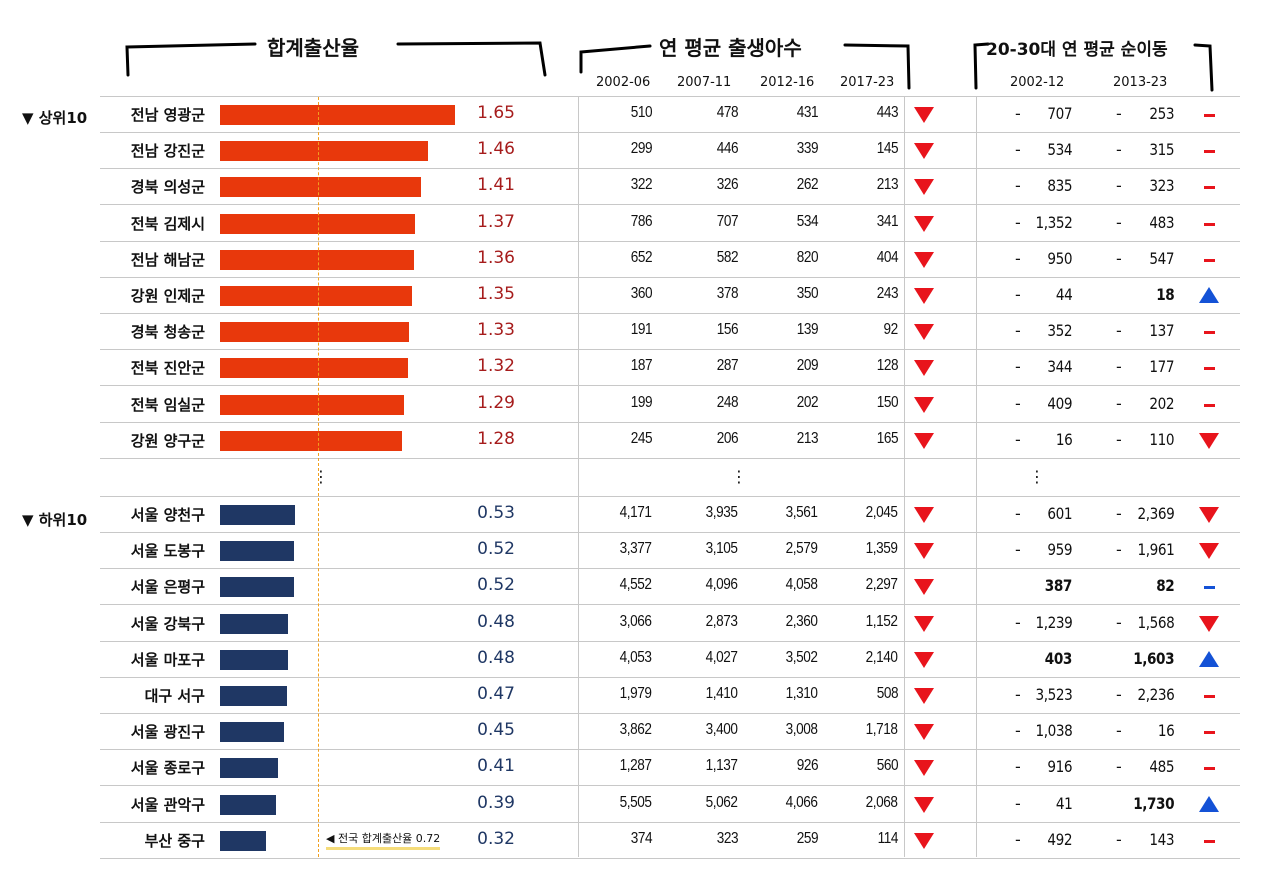 The image size is (1280, 895). I want to click on migration-value-2002-12: 352, so click(1059, 331).